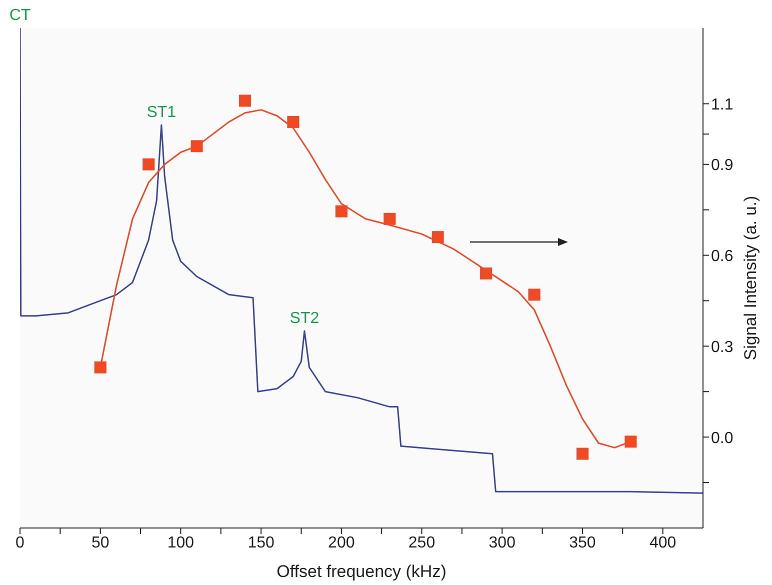  Describe the element at coordinates (722, 438) in the screenshot. I see `y-tick-label: 0.0` at that location.